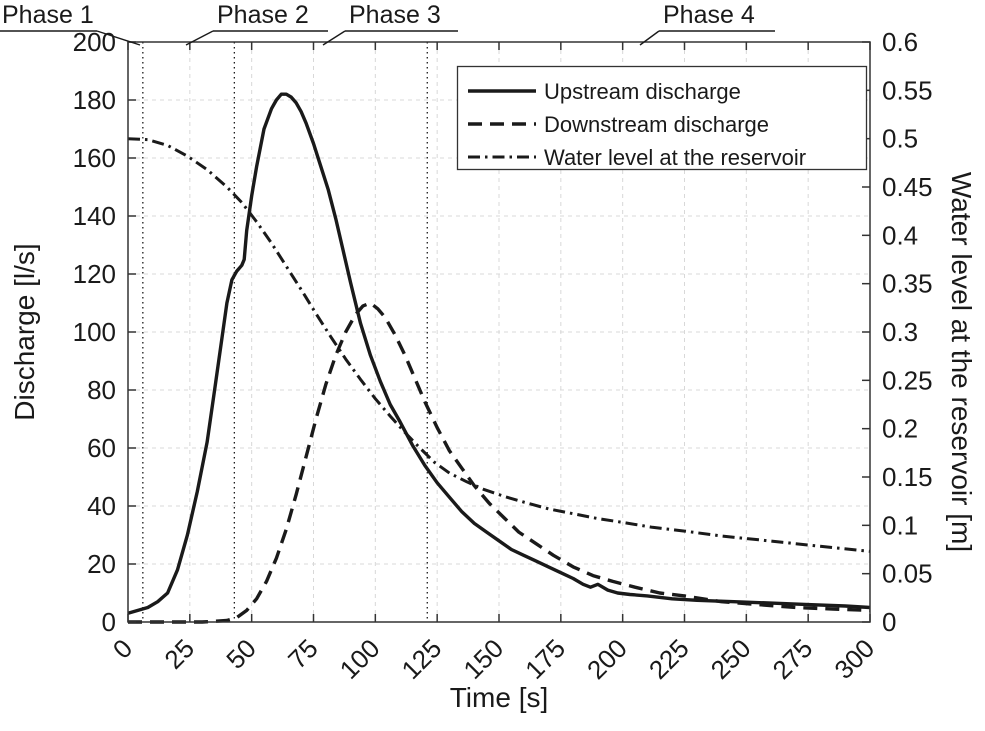 The height and width of the screenshot is (731, 985). I want to click on y-tick-label-left: 160, so click(94, 158).